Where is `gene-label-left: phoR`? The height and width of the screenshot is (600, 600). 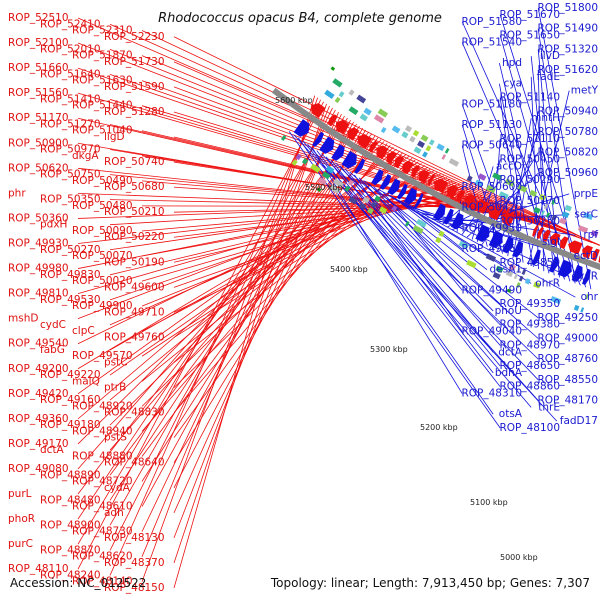 gene-label-left: phoR is located at coordinates (21, 519).